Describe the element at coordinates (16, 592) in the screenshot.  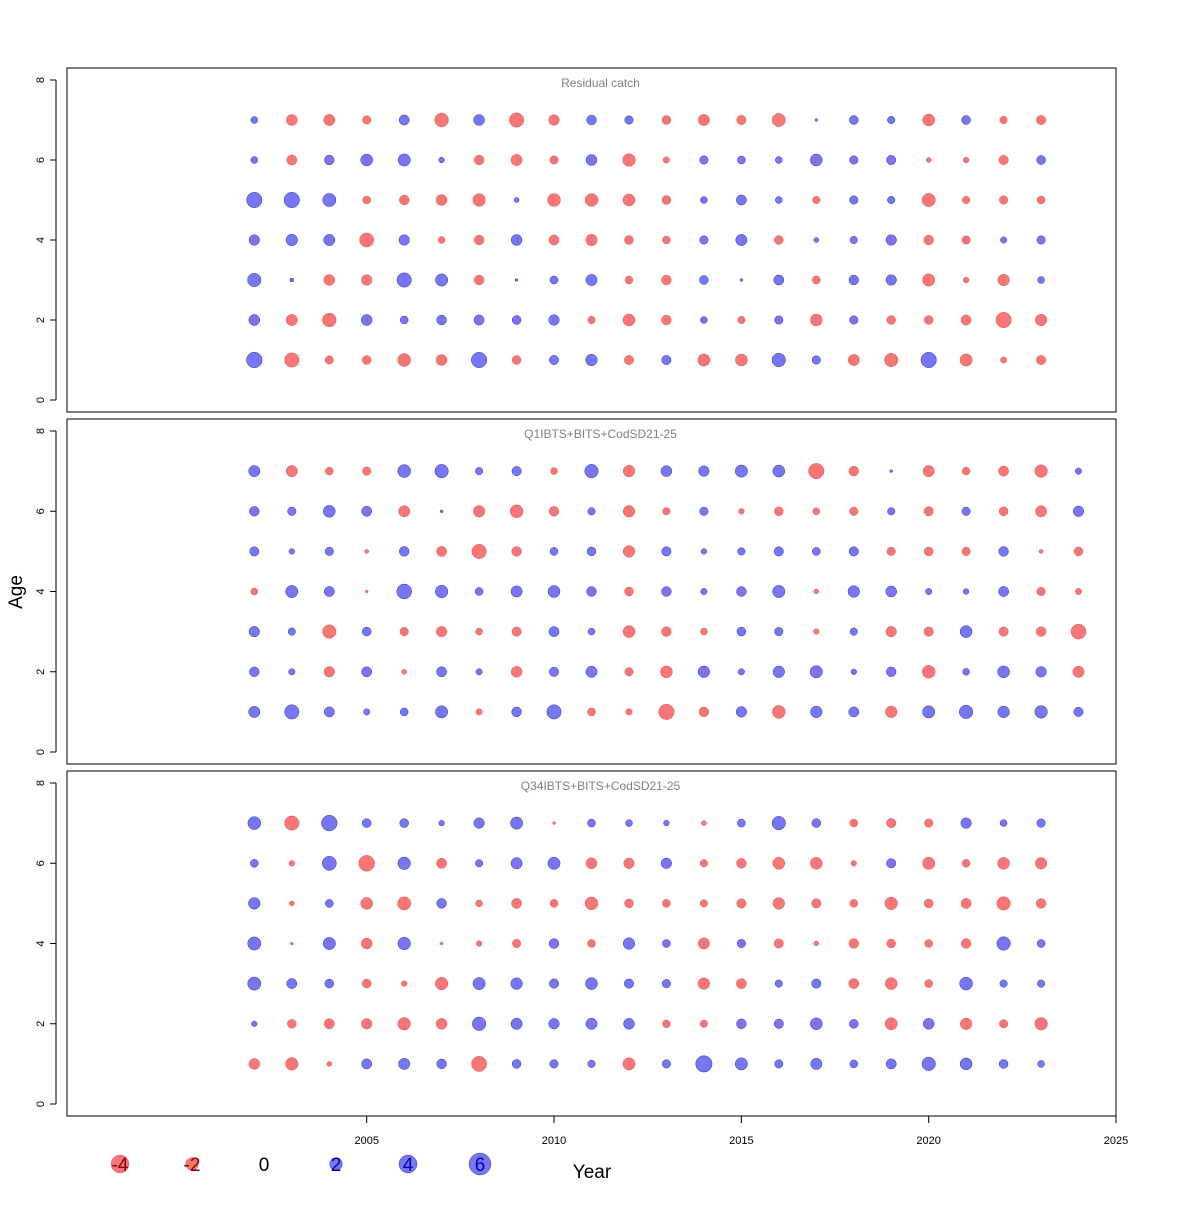
I see `y-axis-title: Age` at that location.